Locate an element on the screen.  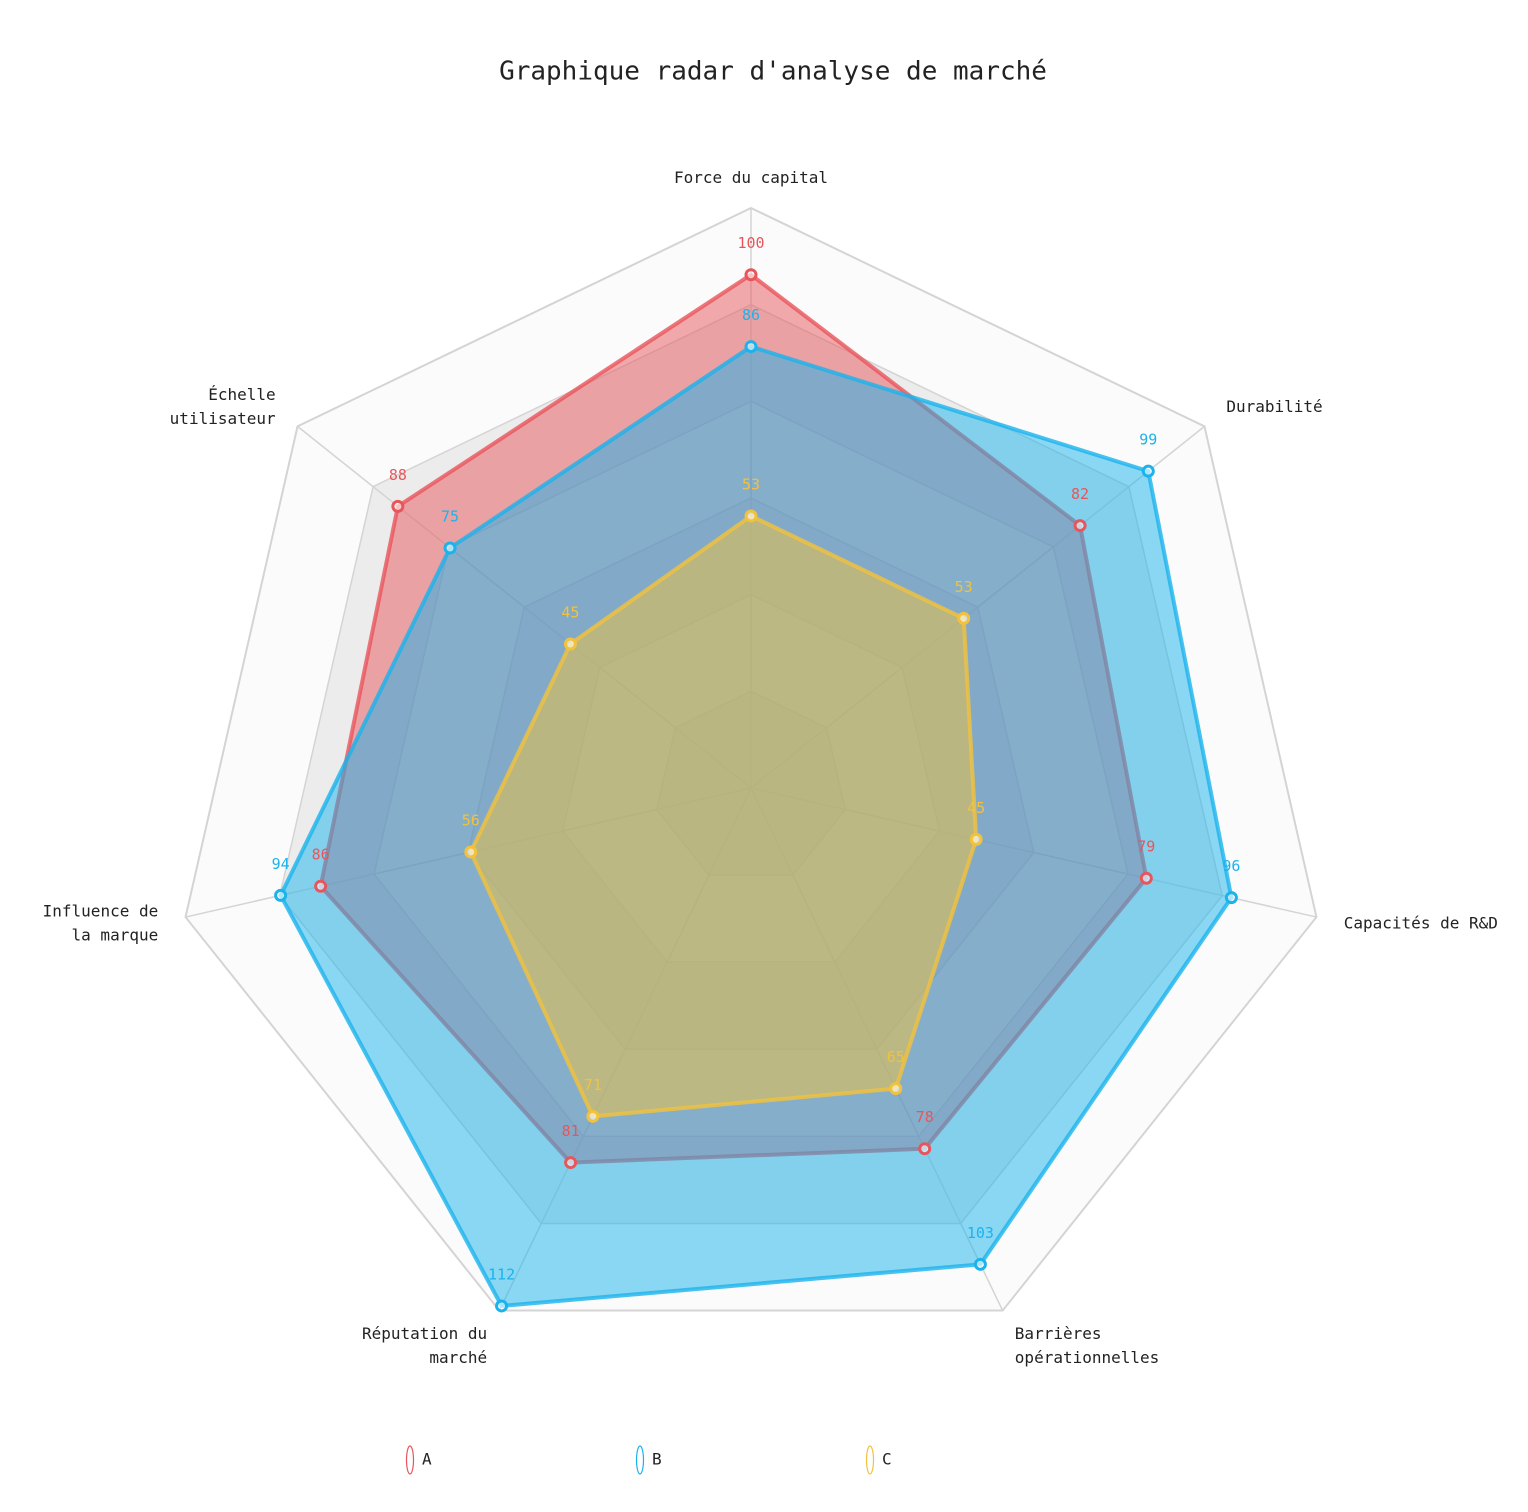
data-label: 71 is located at coordinates (593, 1085).